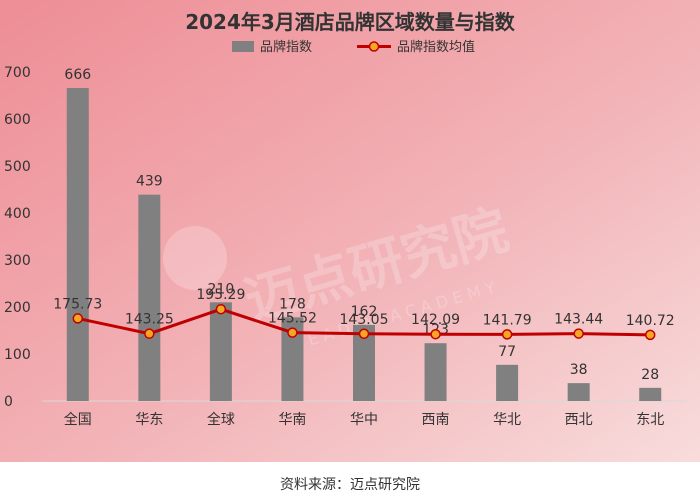  I want to click on mean-data-label: 195.29, so click(220, 295).